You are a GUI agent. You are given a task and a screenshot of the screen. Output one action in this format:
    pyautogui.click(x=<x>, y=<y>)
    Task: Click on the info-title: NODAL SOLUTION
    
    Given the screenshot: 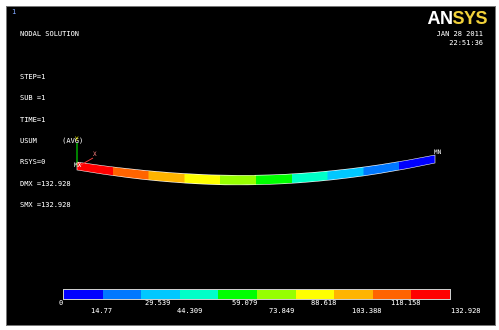 What is the action you would take?
    pyautogui.click(x=50, y=34)
    